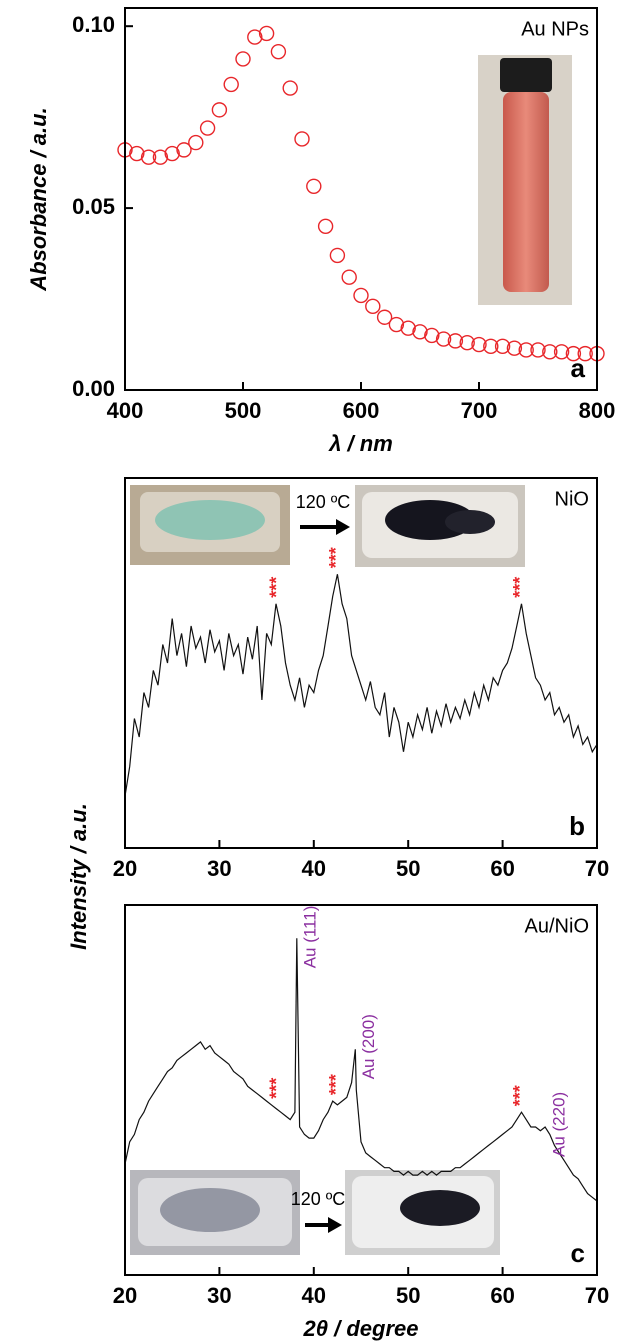 This screenshot has width=627, height=1344. I want to click on y-axis-label: Absorbance / a.u., so click(38, 199).